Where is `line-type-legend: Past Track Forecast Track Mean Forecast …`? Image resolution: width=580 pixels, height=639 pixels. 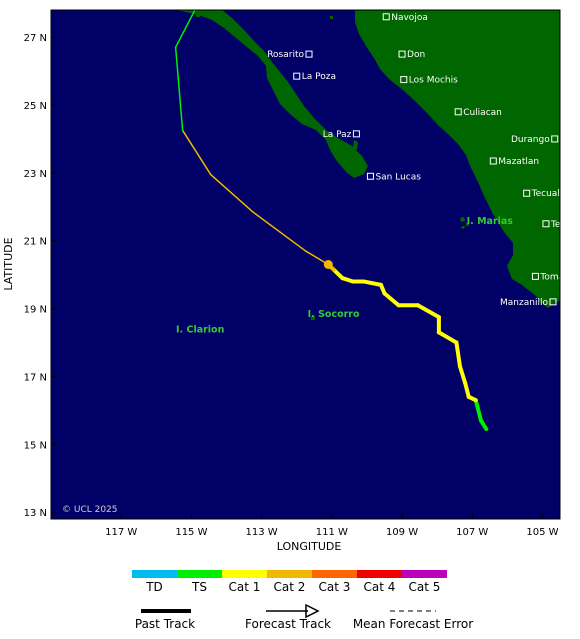 line-type-legend: Past Track Forecast Track Mean Forecast … is located at coordinates (304, 617).